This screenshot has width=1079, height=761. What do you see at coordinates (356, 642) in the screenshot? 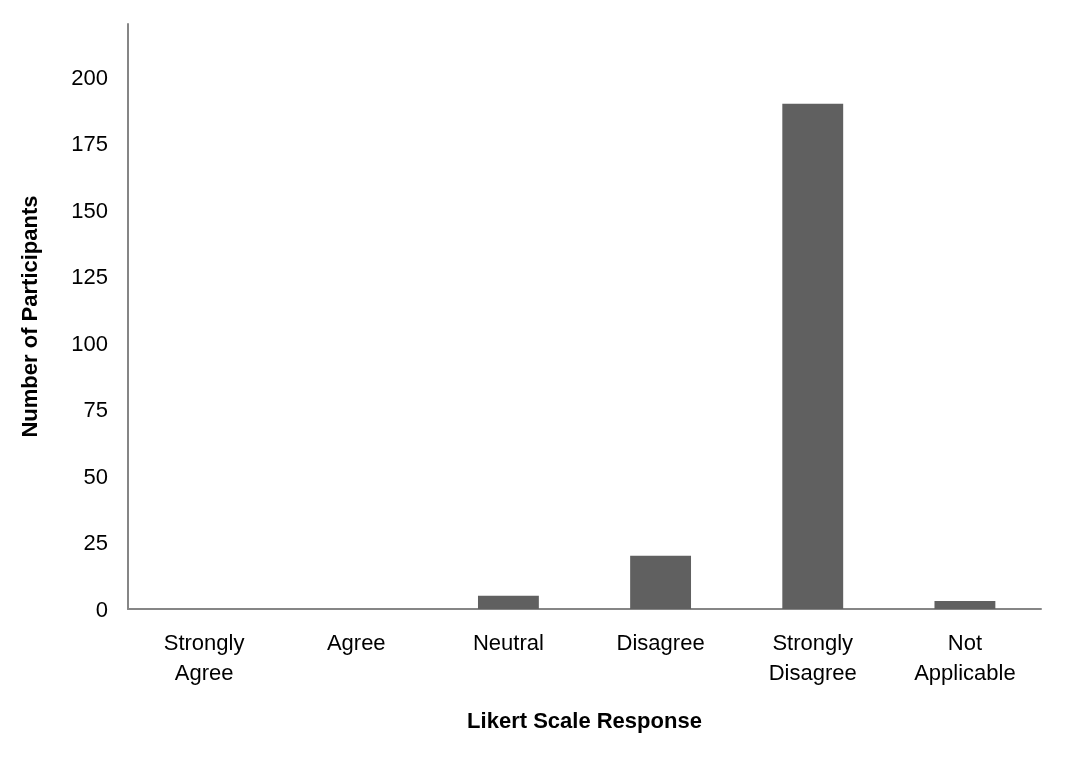
I see `x-tick-label: Agree` at bounding box center [356, 642].